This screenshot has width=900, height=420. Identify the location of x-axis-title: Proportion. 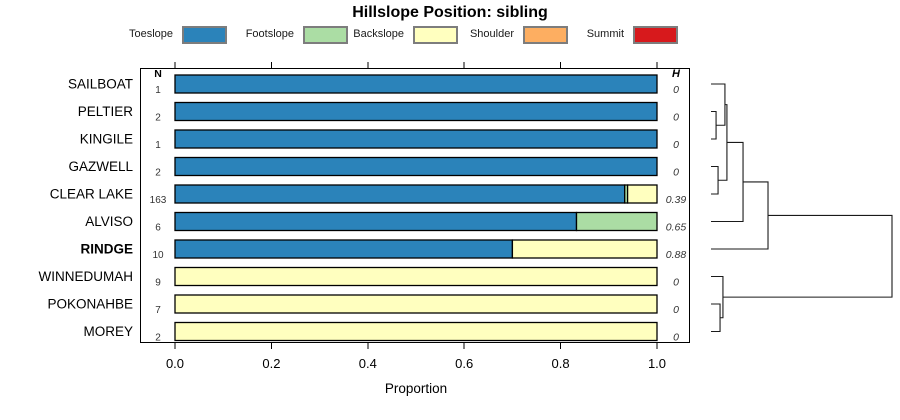
(416, 388).